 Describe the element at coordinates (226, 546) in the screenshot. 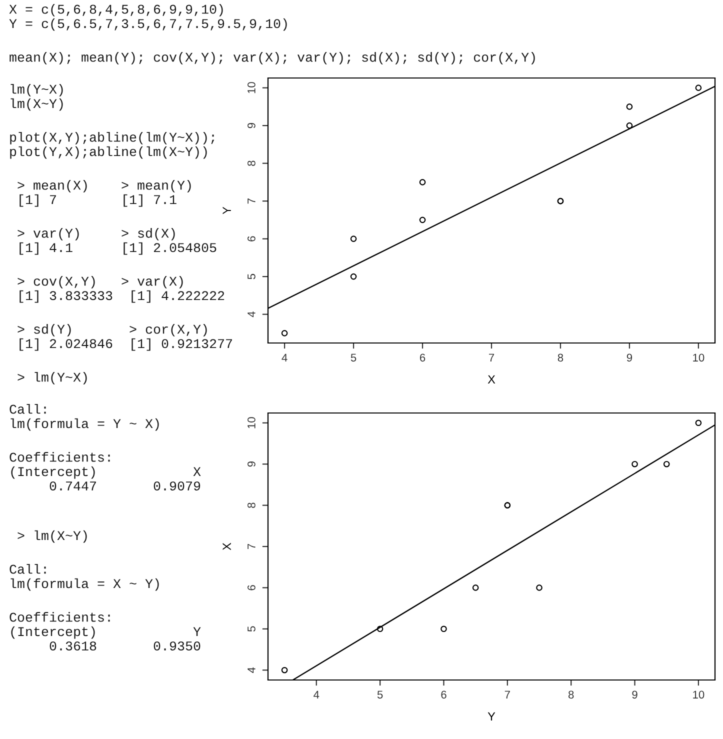

I see `y-axis-title: X` at that location.